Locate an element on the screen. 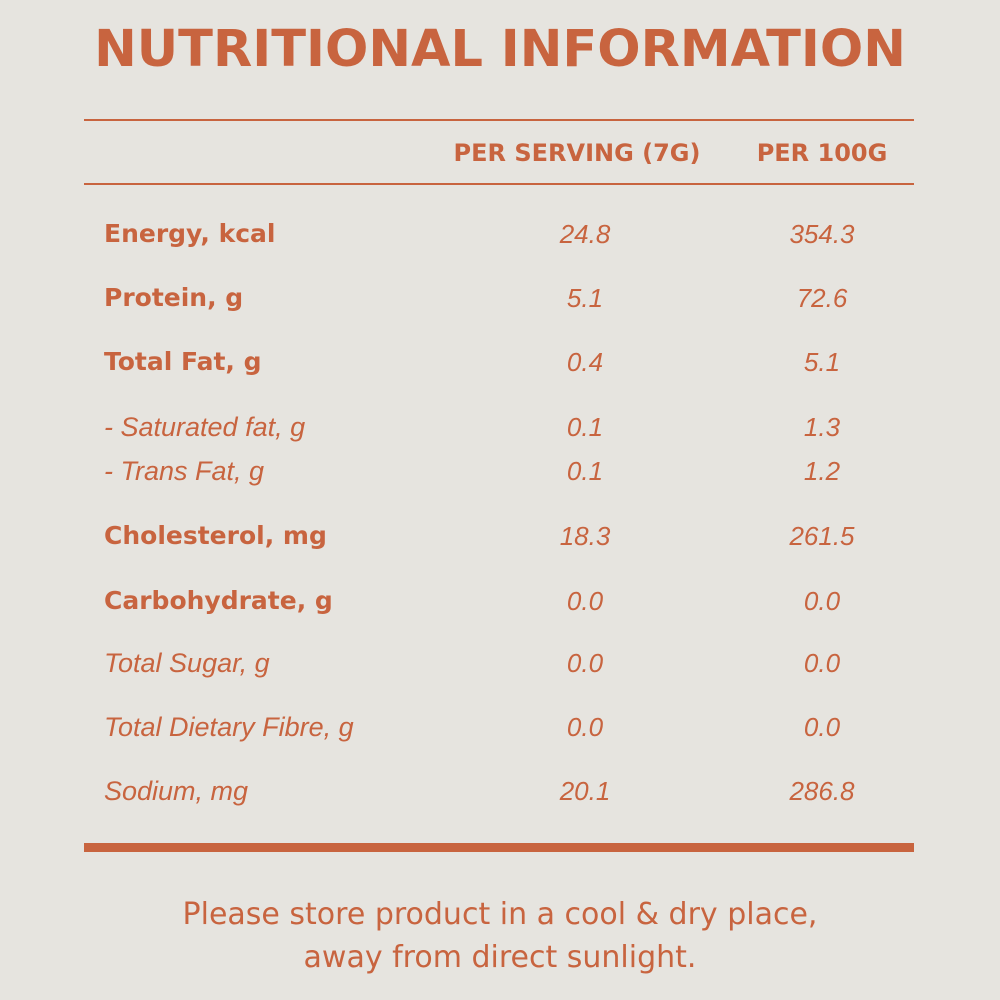  per-100g-value: 286.8 is located at coordinates (822, 791).